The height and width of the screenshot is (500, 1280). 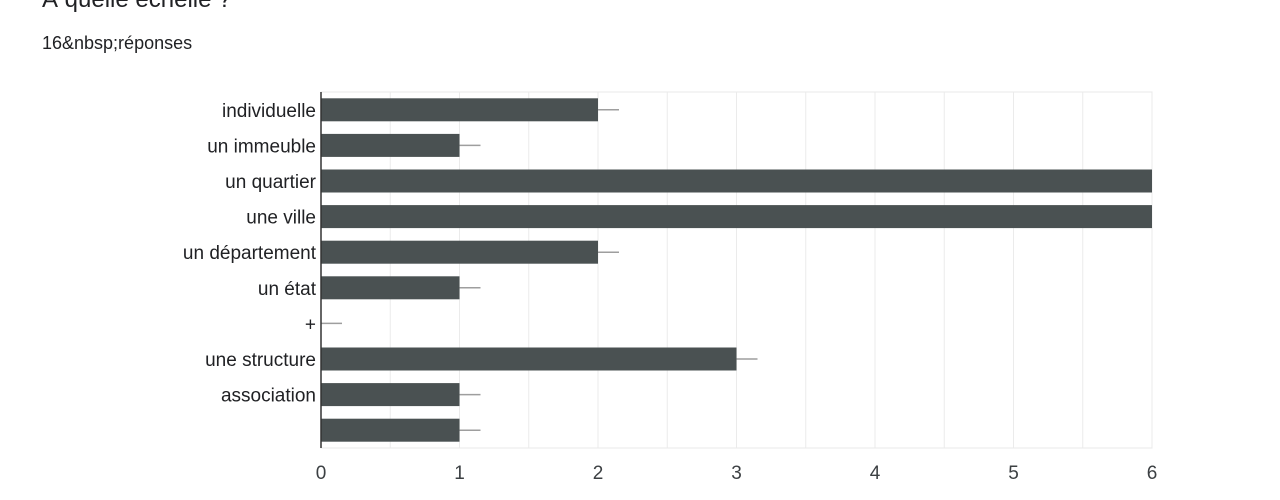 What do you see at coordinates (459, 473) in the screenshot?
I see `x-tick-label: 1` at bounding box center [459, 473].